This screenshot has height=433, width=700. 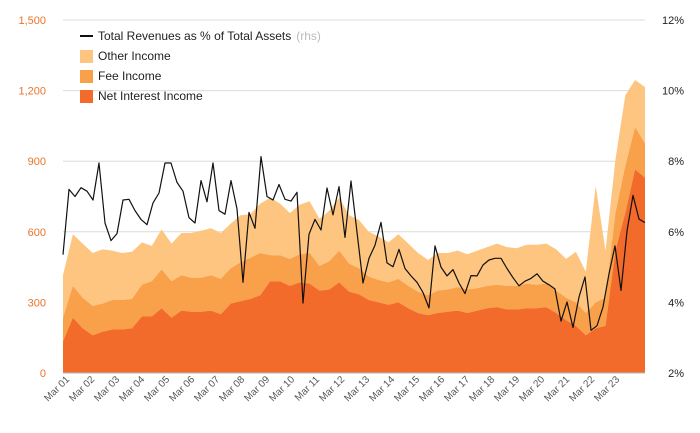 I want to click on x-tick-label: Mar 16, so click(x=432, y=389).